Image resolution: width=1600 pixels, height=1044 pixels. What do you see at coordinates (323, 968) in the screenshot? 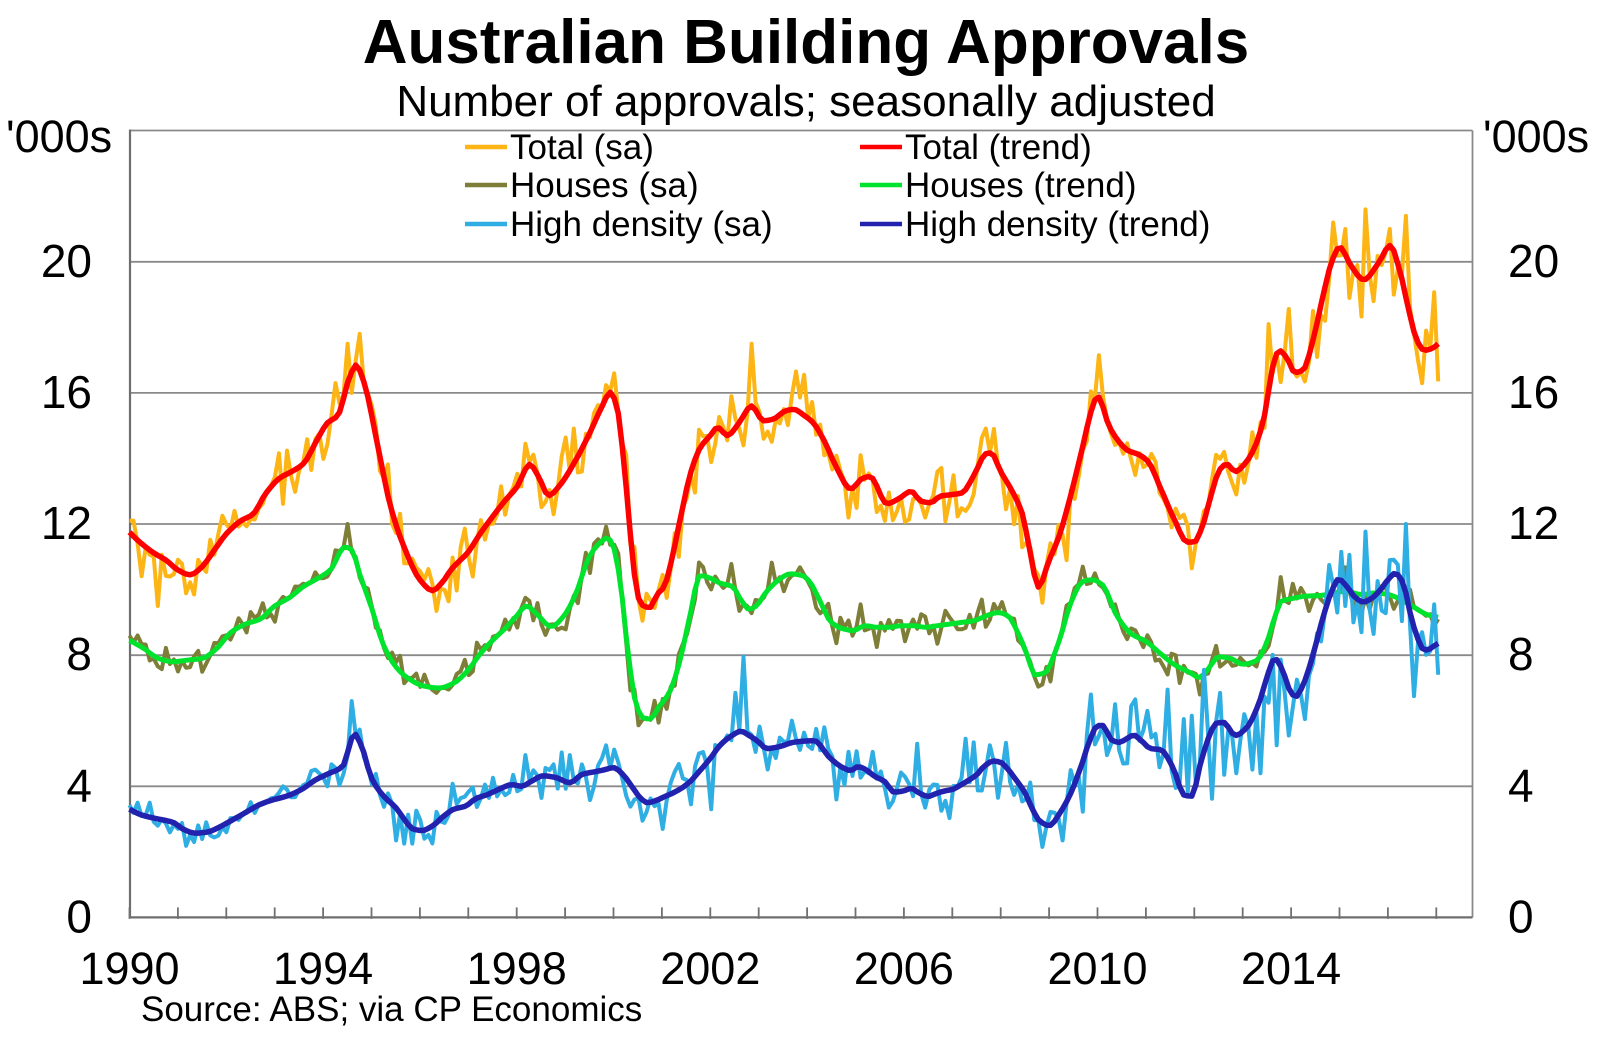
I see `svg-text: 1994` at bounding box center [323, 968].